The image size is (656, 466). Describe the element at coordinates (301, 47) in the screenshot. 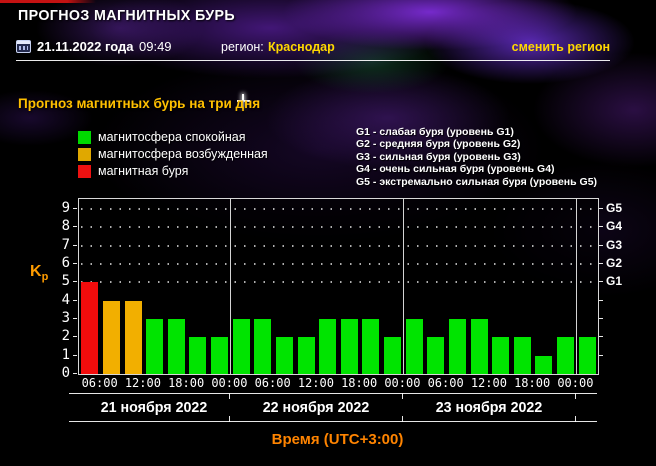

I see `region-value: Краснодар` at that location.